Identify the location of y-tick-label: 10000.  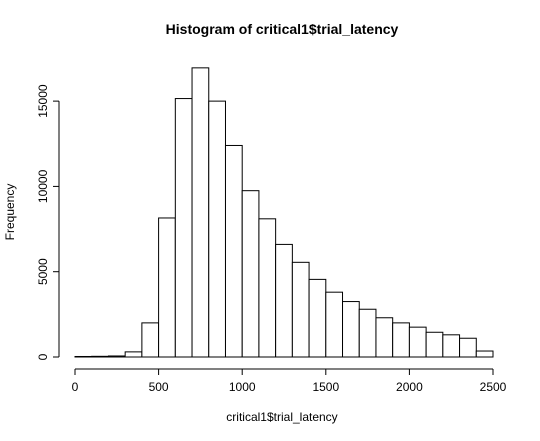
(43, 186).